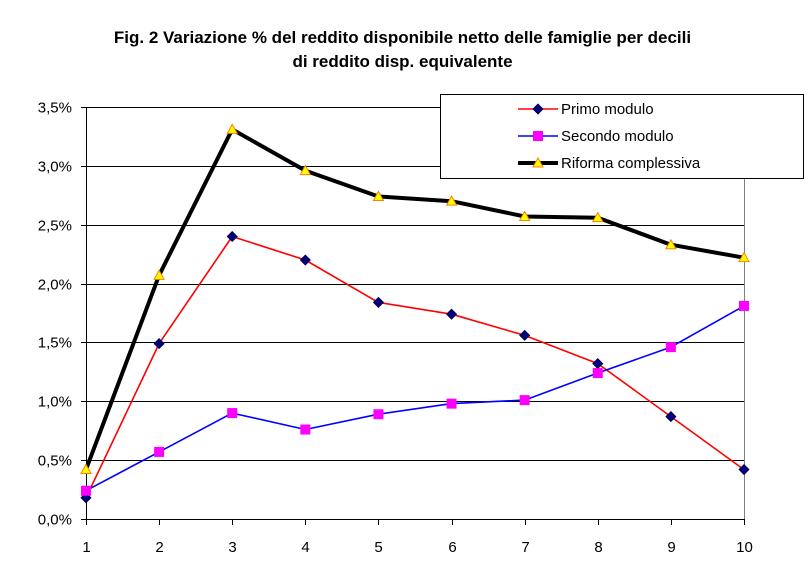 Image resolution: width=805 pixels, height=567 pixels. What do you see at coordinates (86, 547) in the screenshot?
I see `x-tick-label-0: 1` at bounding box center [86, 547].